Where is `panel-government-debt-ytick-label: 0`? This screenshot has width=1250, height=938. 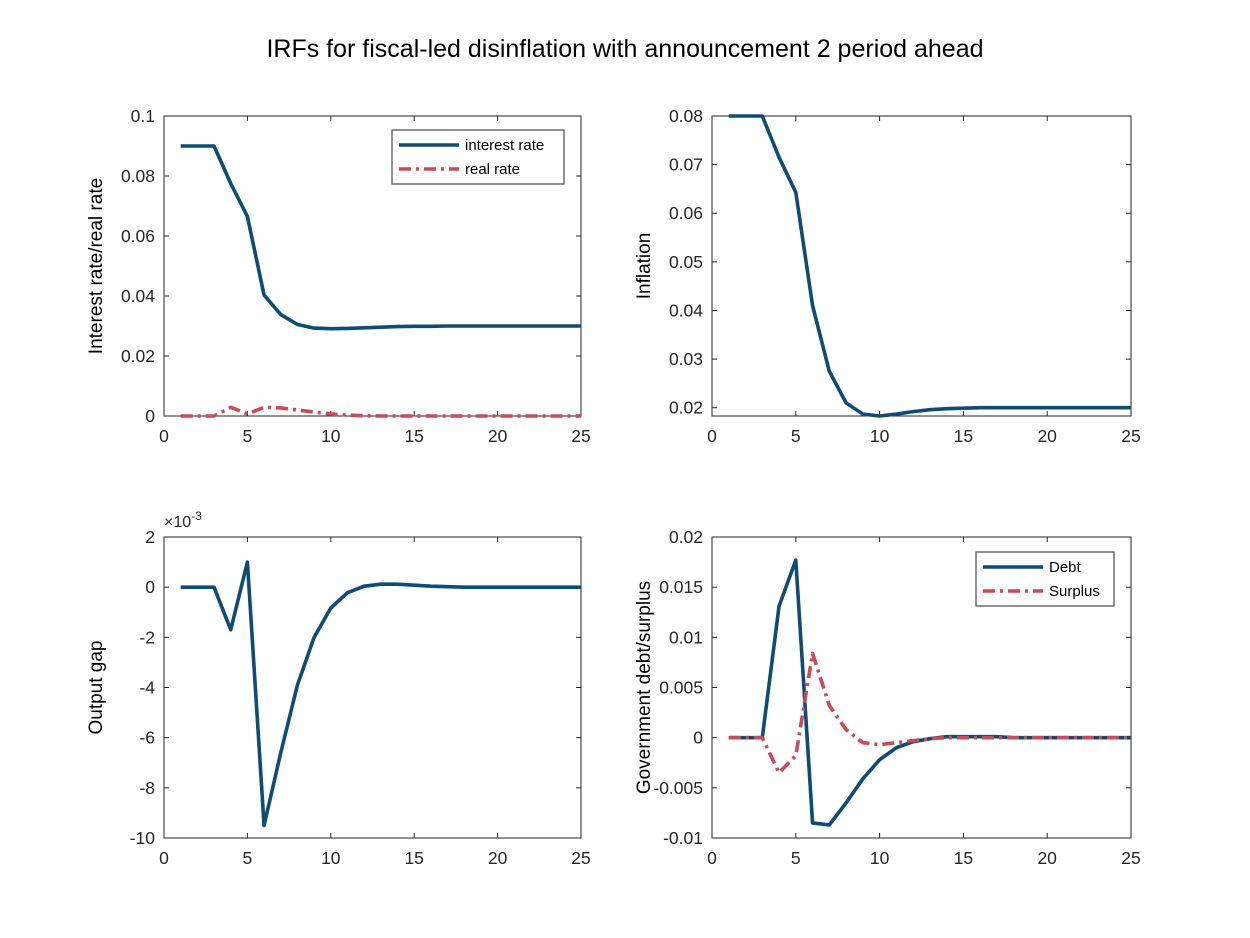 panel-government-debt-ytick-label: 0 is located at coordinates (698, 738).